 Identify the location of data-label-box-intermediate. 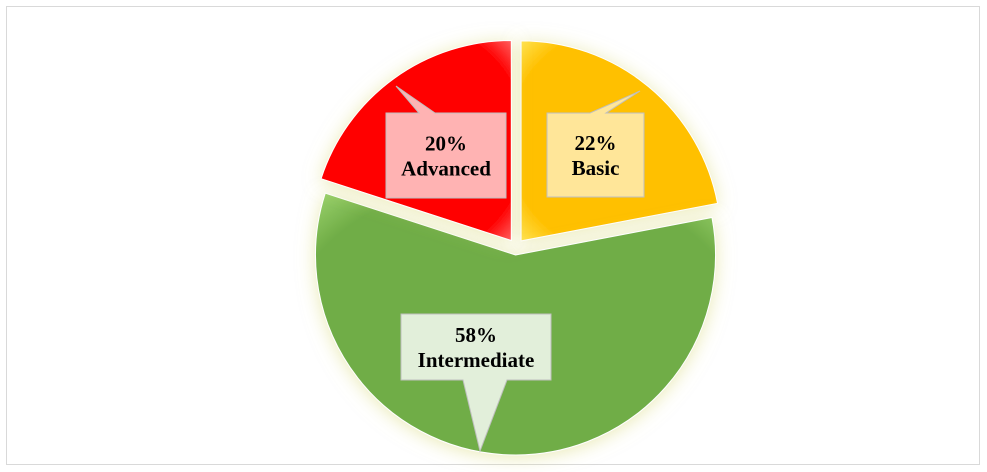
(476, 383).